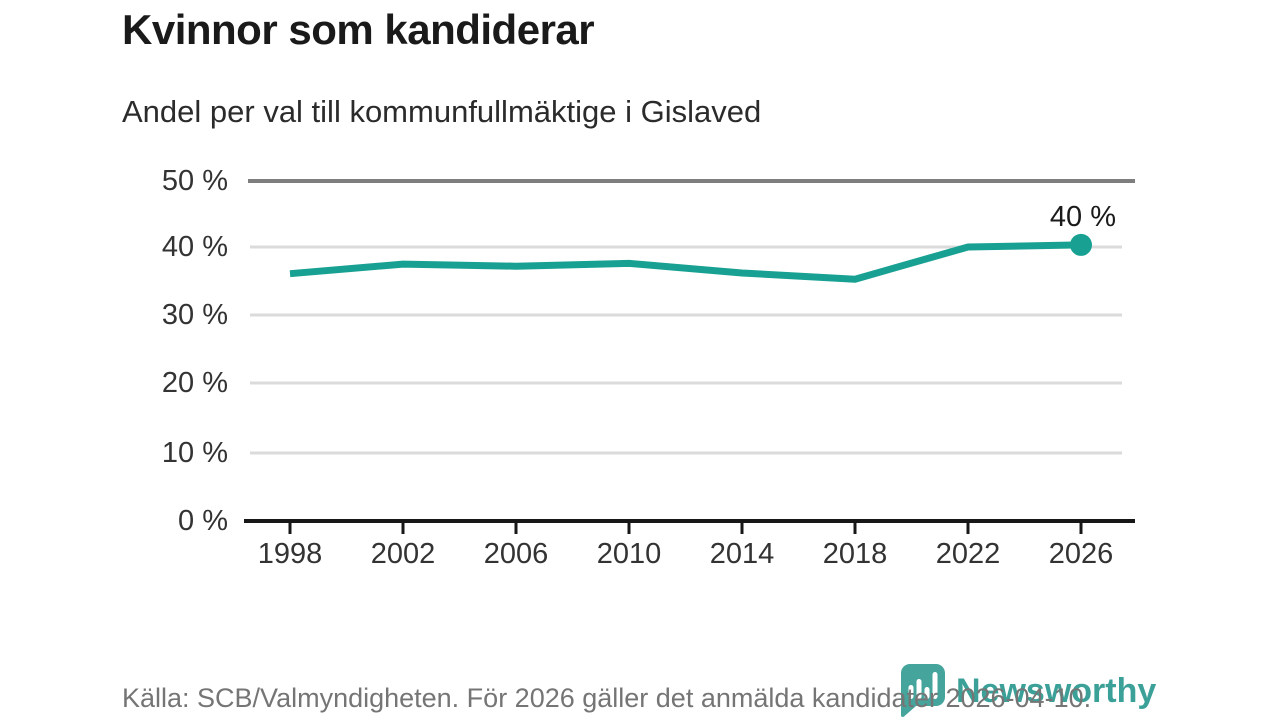 The width and height of the screenshot is (1280, 720). I want to click on y-tick-label-40: 40 %, so click(194, 247).